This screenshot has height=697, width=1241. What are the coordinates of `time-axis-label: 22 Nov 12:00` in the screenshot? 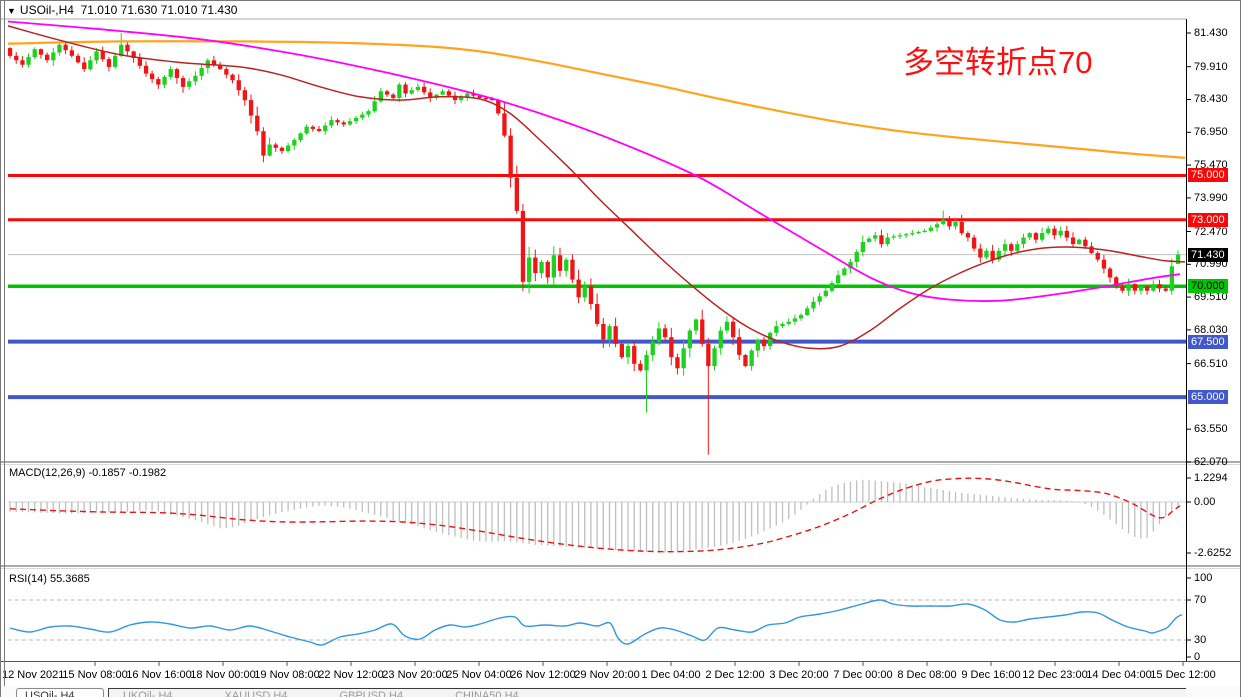 It's located at (351, 675).